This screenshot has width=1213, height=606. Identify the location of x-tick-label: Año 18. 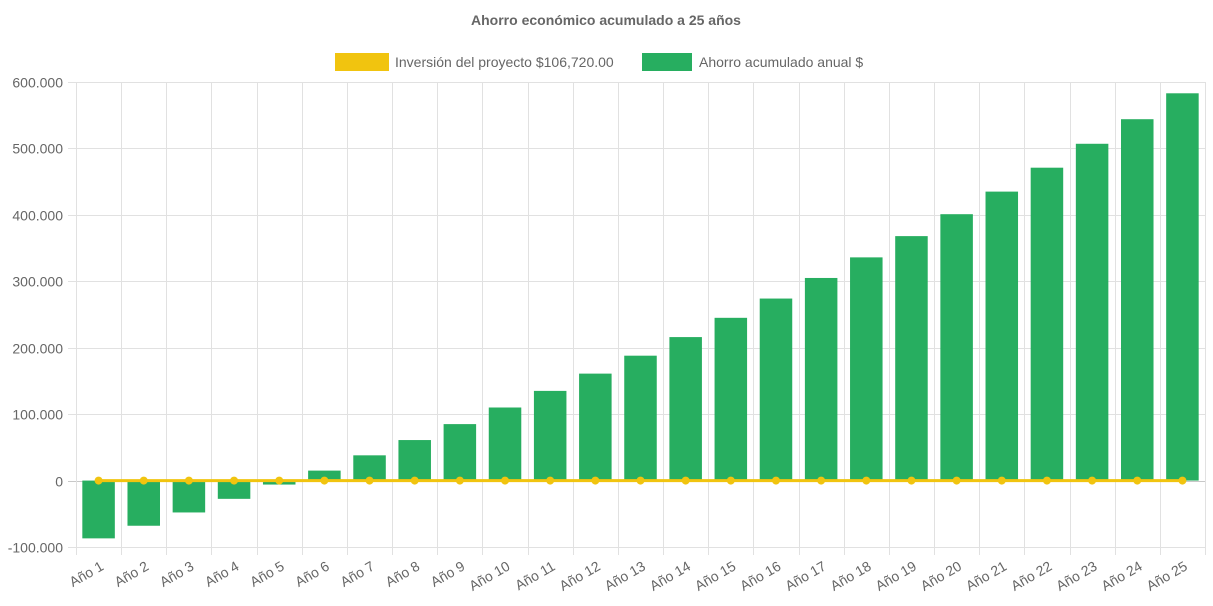
(850, 576).